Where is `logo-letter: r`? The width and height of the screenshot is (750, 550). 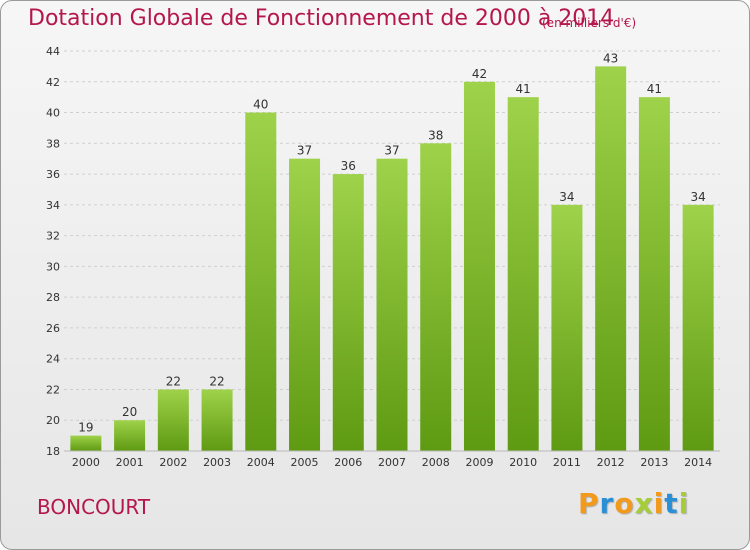
logo-letter: r is located at coordinates (607, 503).